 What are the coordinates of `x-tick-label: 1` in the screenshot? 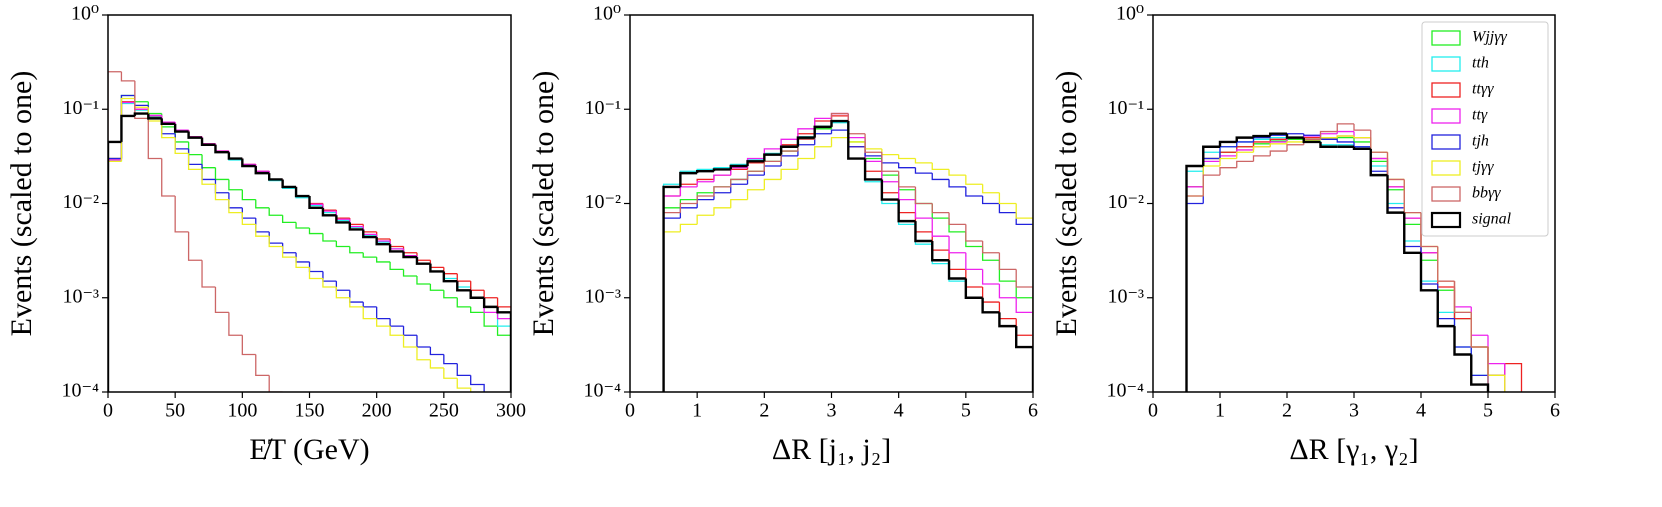 It's located at (697, 411).